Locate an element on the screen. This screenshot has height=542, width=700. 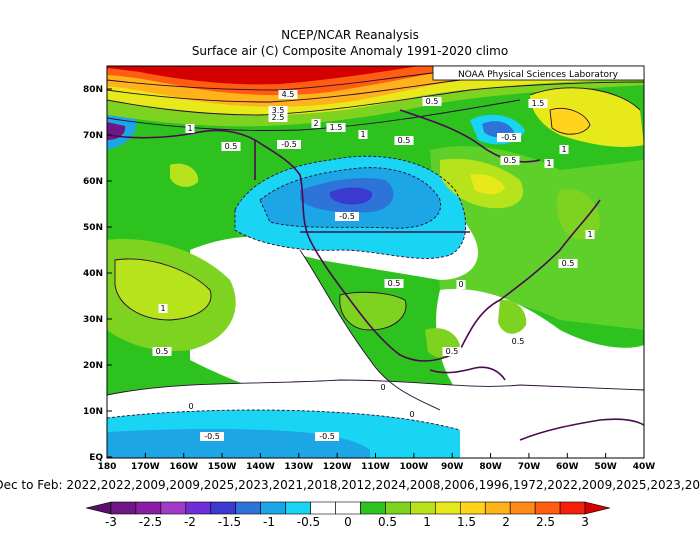
lat-tick-label: 70N is located at coordinates (93, 136).